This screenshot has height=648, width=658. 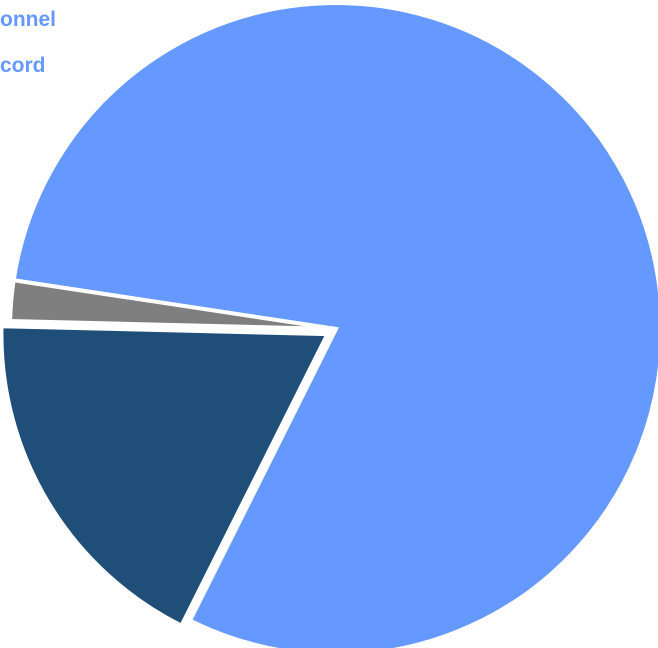 What do you see at coordinates (28, 19) in the screenshot?
I see `chart-label-line-1: onnel` at bounding box center [28, 19].